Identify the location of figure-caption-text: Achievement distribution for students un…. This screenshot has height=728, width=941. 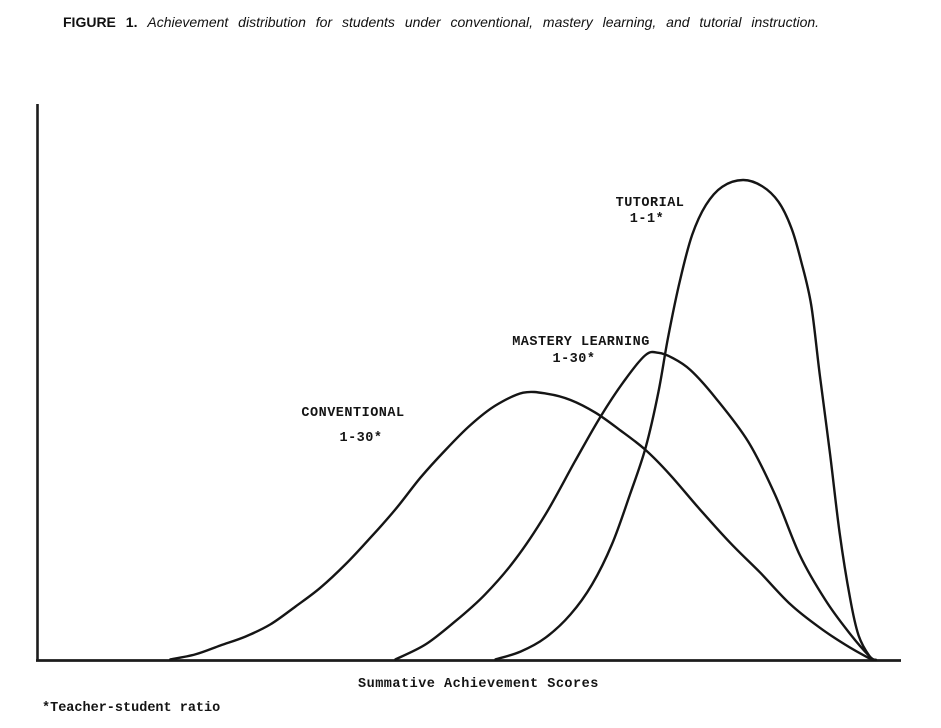
(483, 22).